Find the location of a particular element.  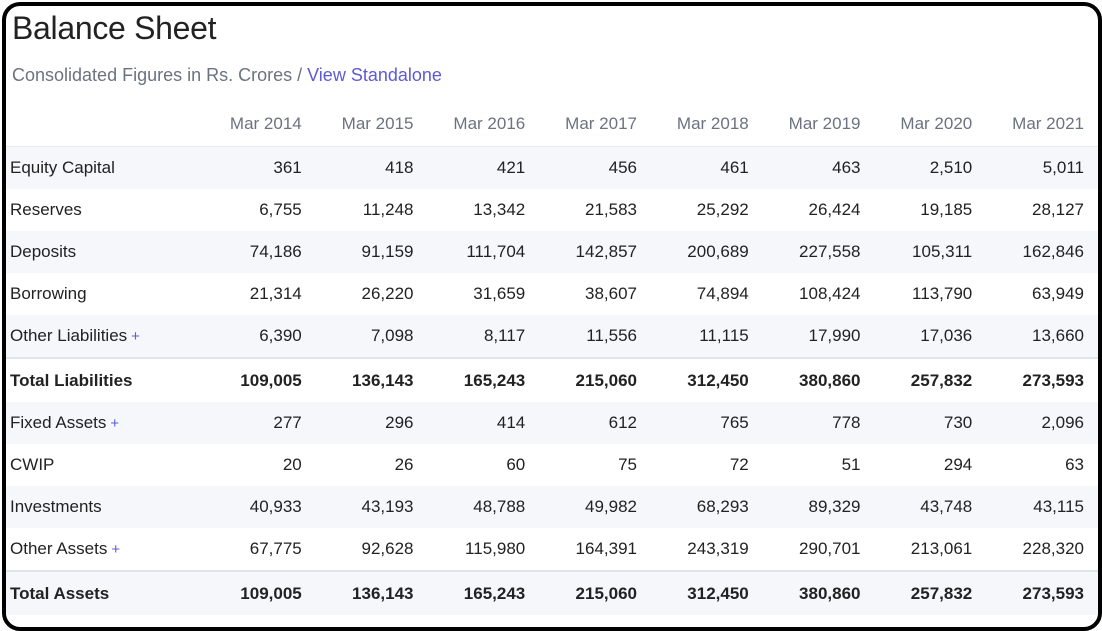

table-cell: 456 is located at coordinates (595, 167).